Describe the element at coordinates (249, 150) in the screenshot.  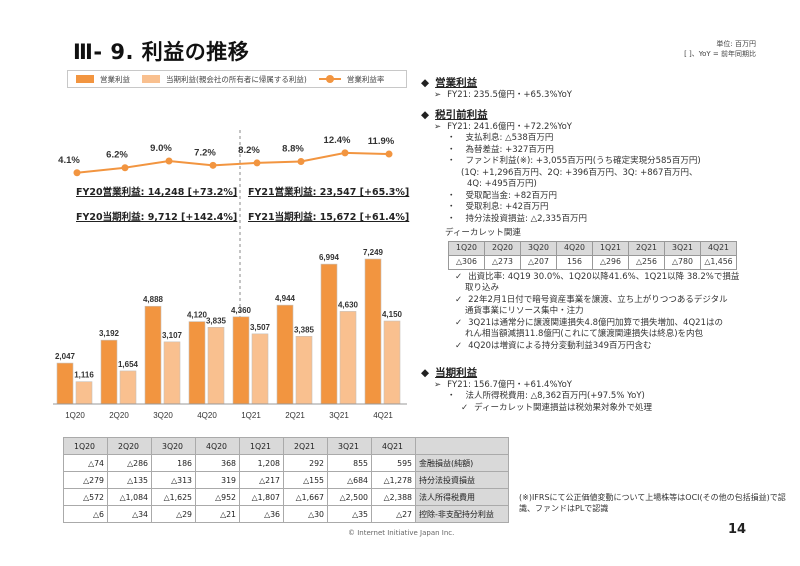
I see `op-margin-label: 8.2%` at that location.